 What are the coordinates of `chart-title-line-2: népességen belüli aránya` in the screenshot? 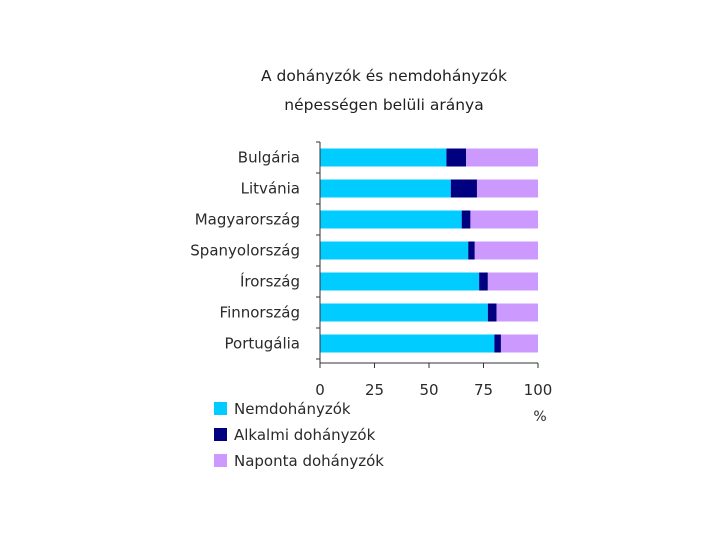 It's located at (383, 105).